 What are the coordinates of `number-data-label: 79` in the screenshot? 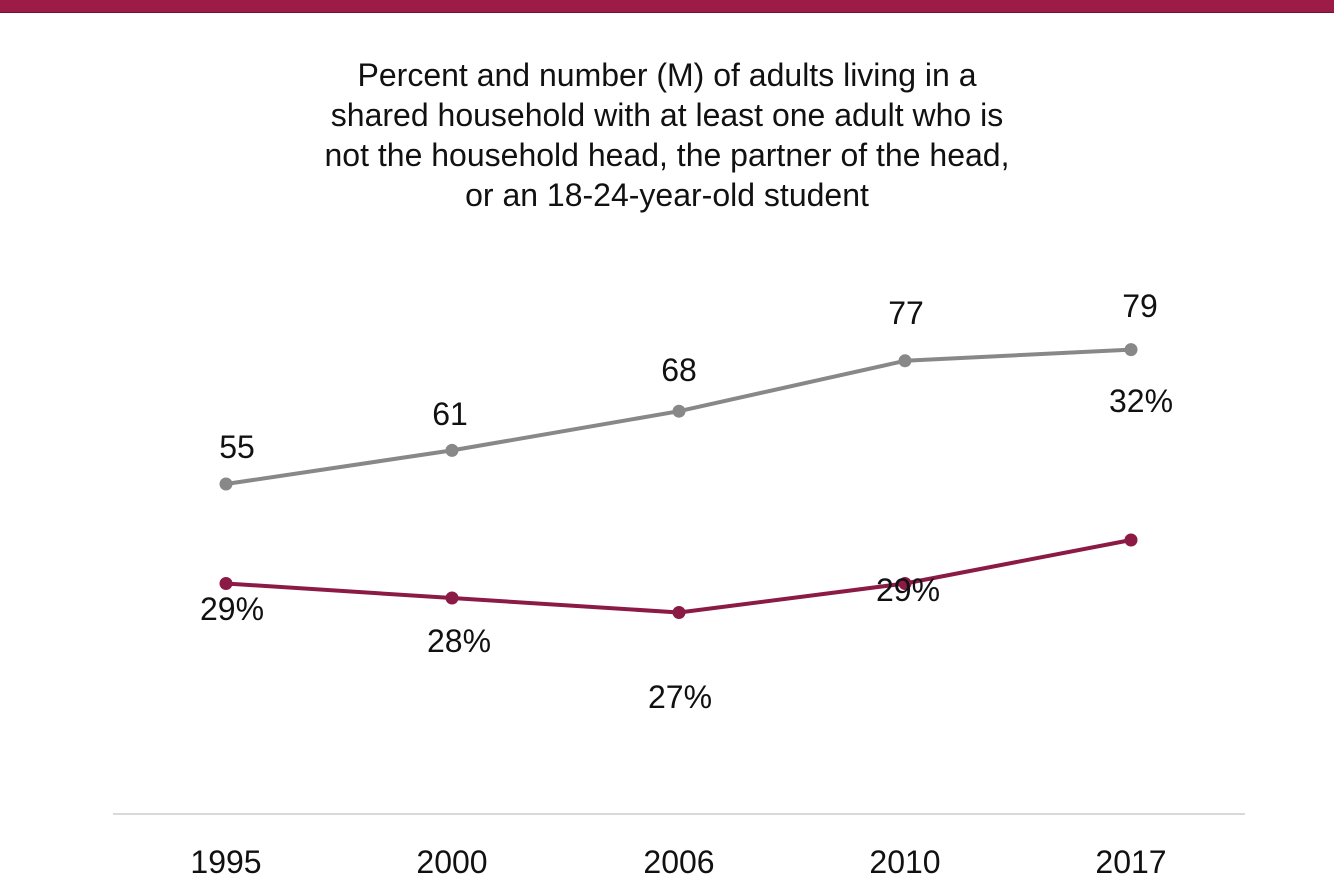 It's located at (1140, 306).